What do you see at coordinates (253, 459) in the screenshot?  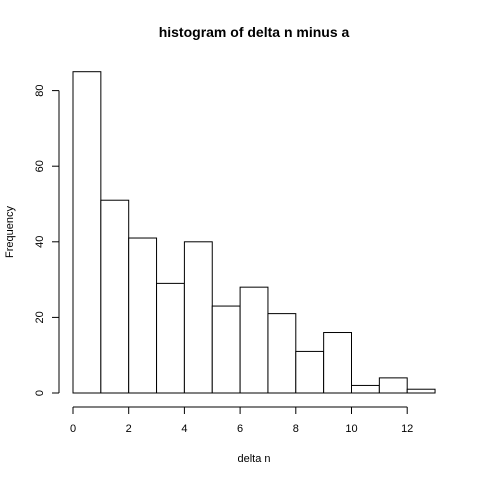 I see `x-axis-label: delta n` at bounding box center [253, 459].